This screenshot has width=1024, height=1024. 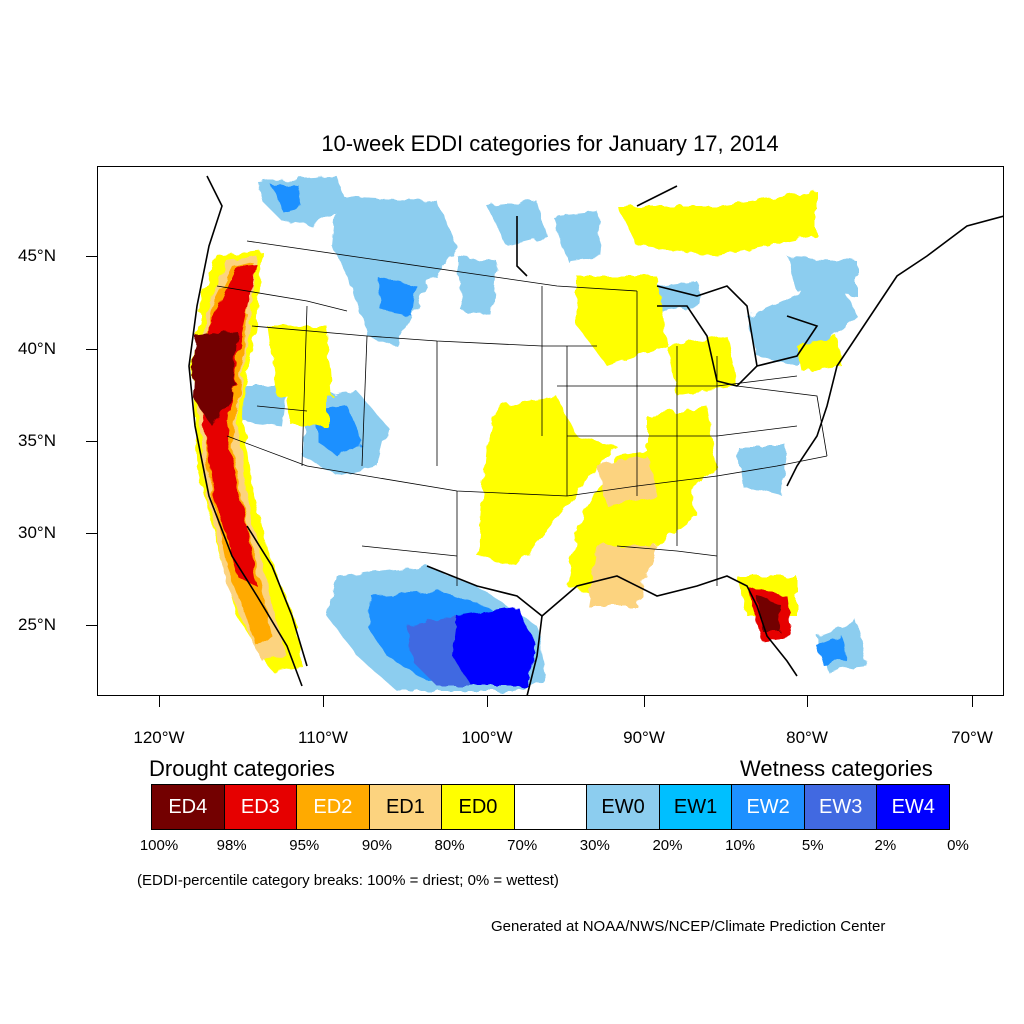 I want to click on percentile-break-label: 20%, so click(x=667, y=845).